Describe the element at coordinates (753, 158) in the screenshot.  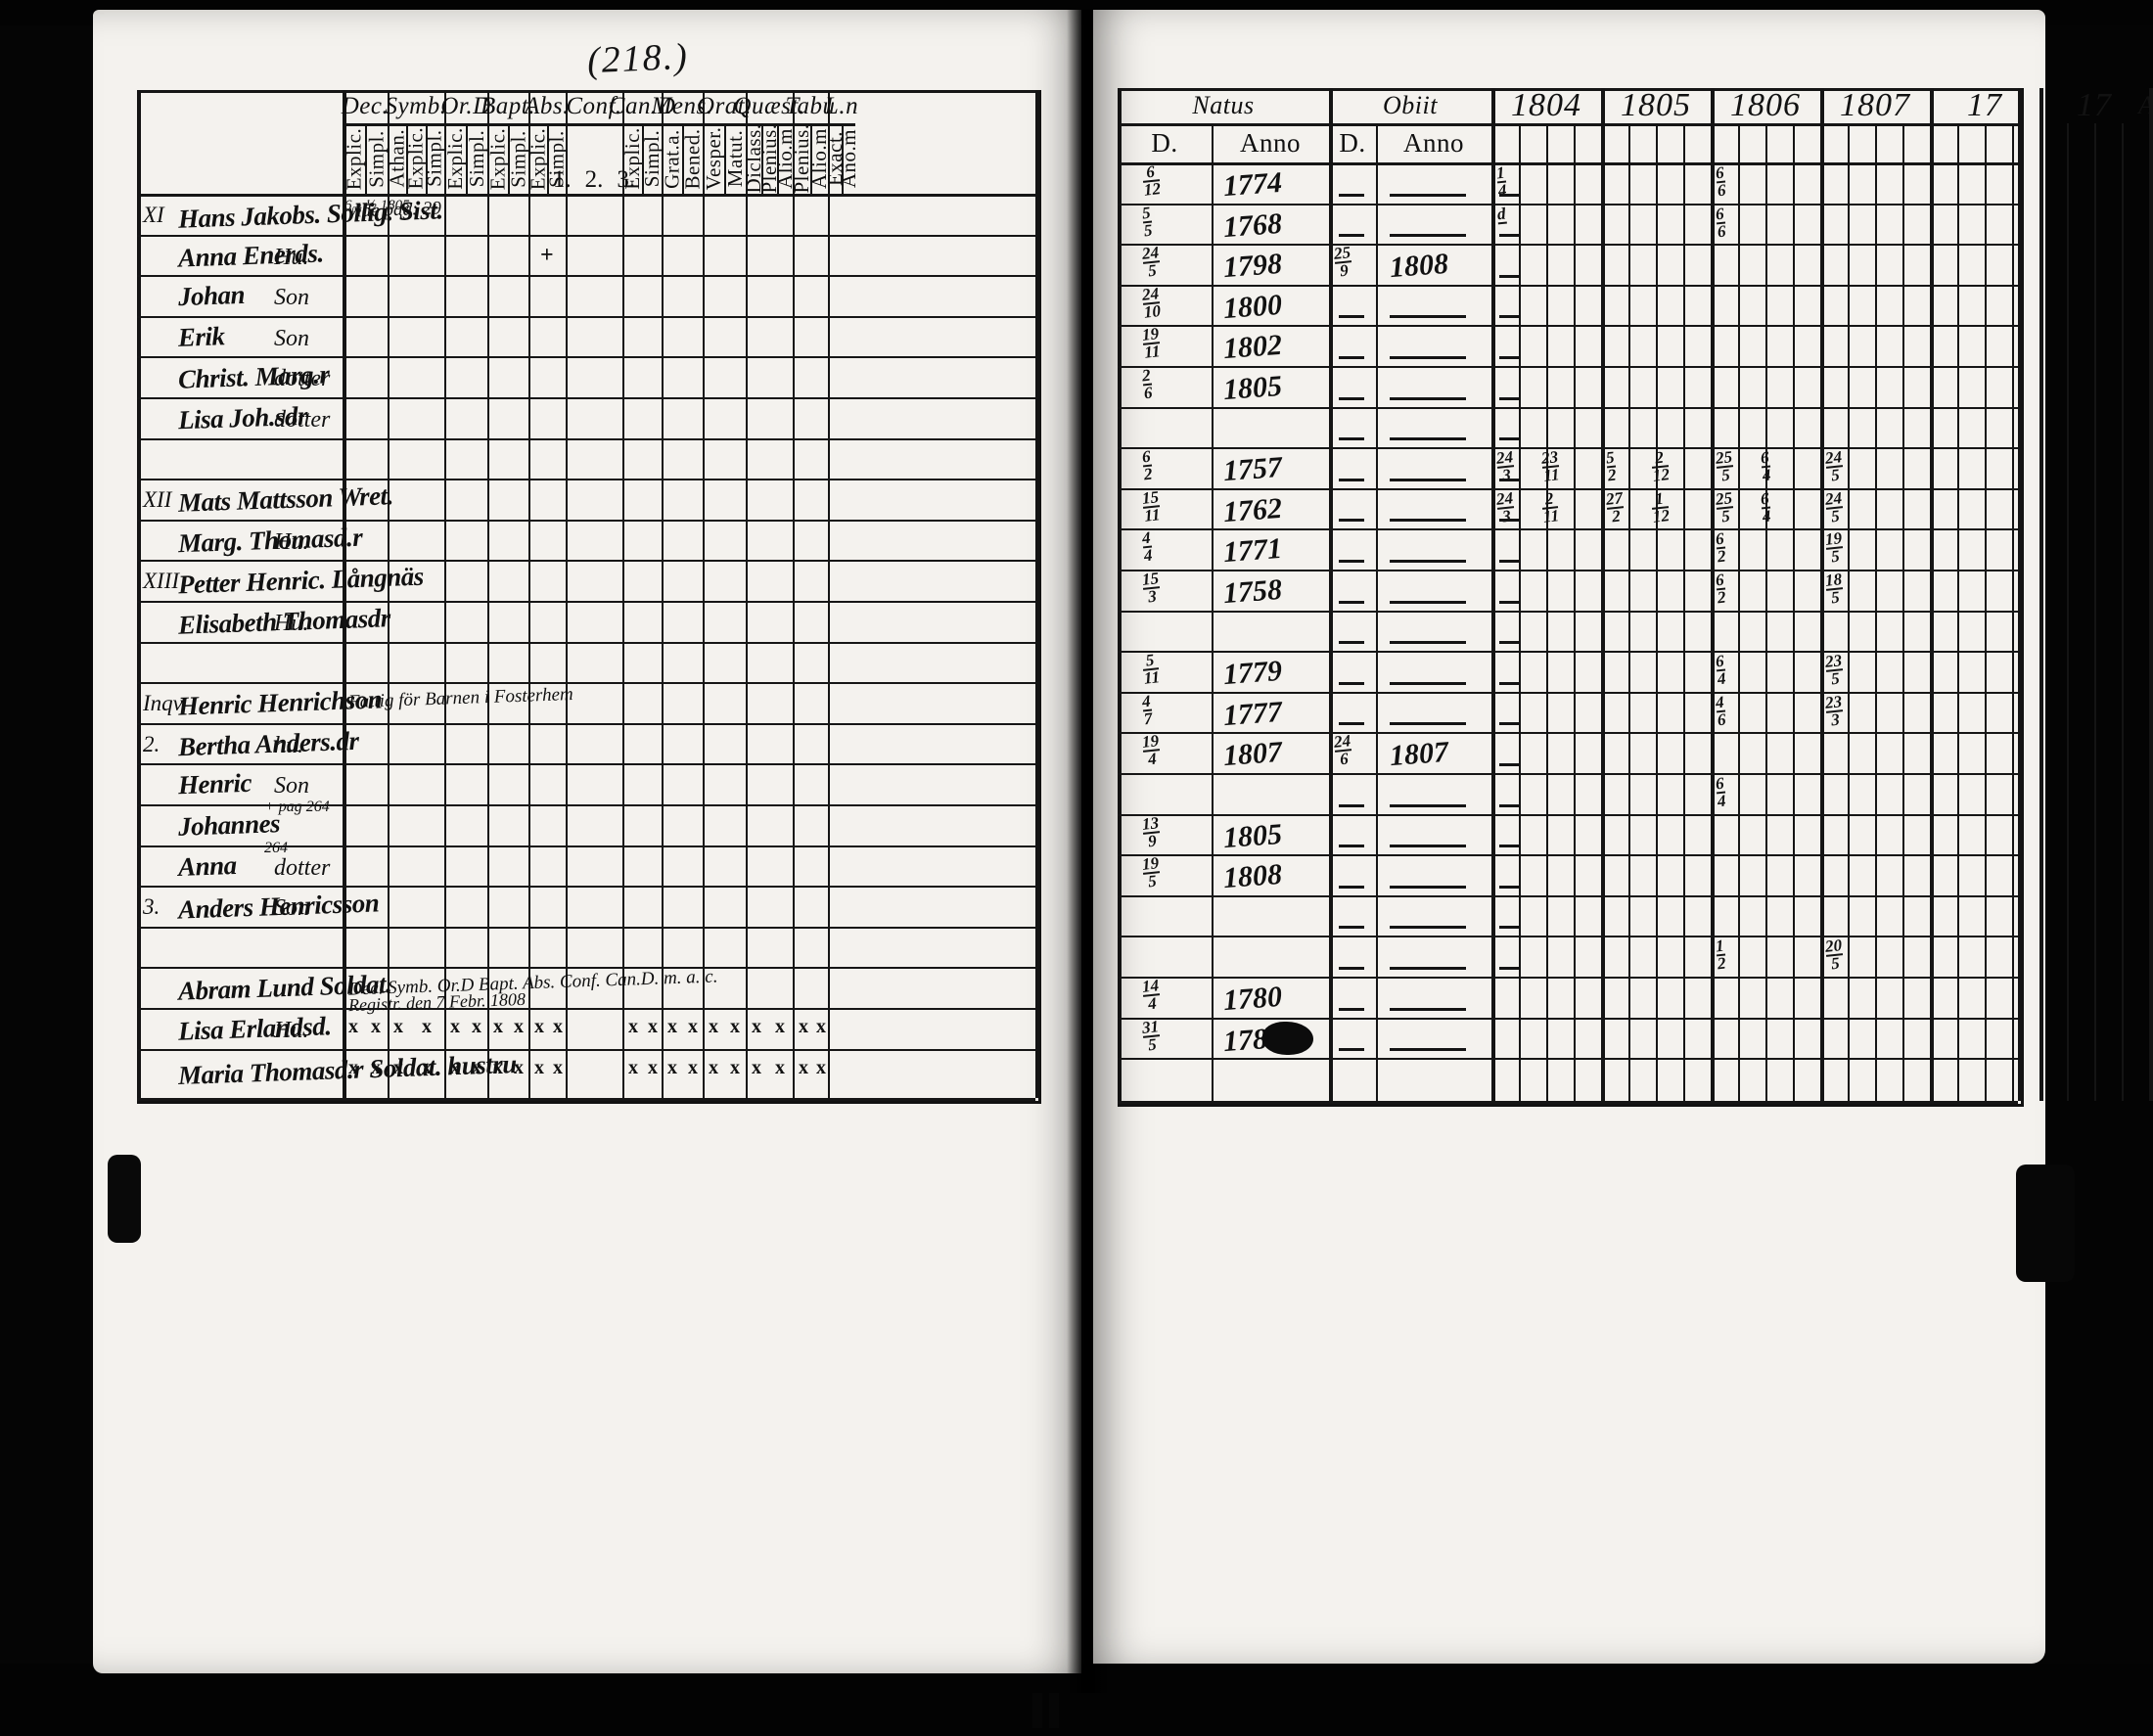
I see `column-subheader-label: Diclass.` at that location.